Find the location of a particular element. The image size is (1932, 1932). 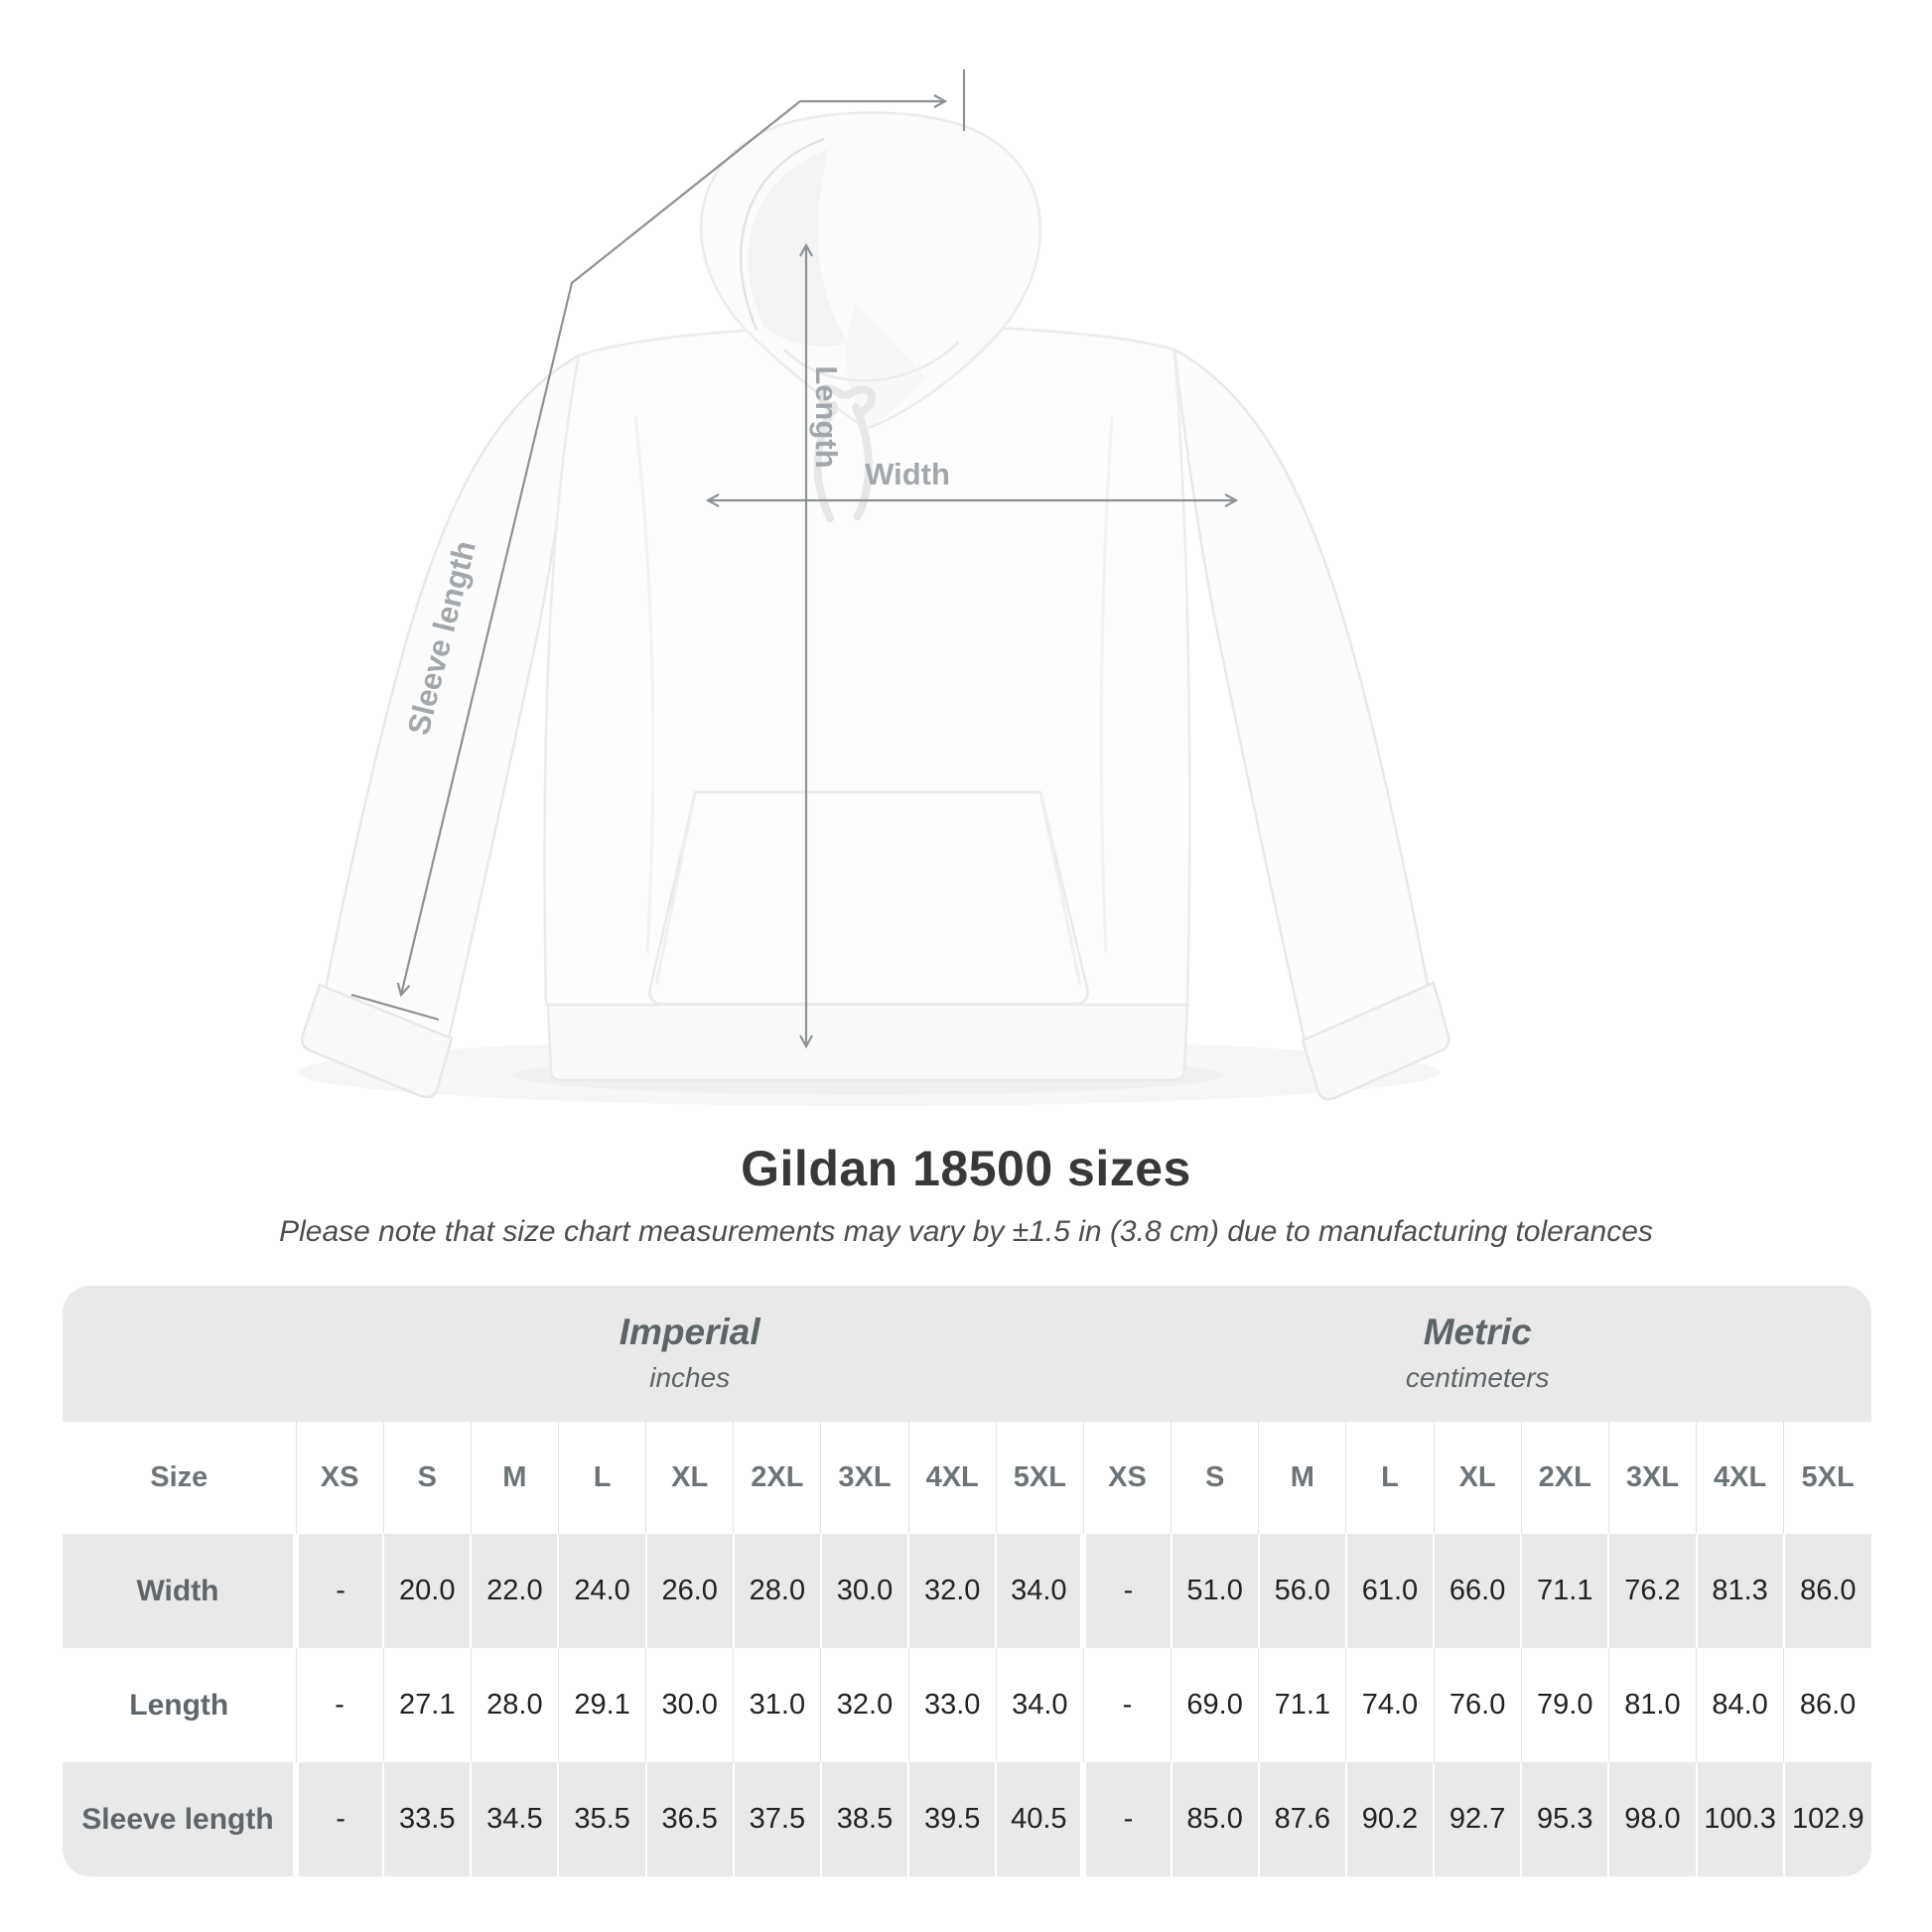

cell: 85.0 is located at coordinates (1215, 1819).